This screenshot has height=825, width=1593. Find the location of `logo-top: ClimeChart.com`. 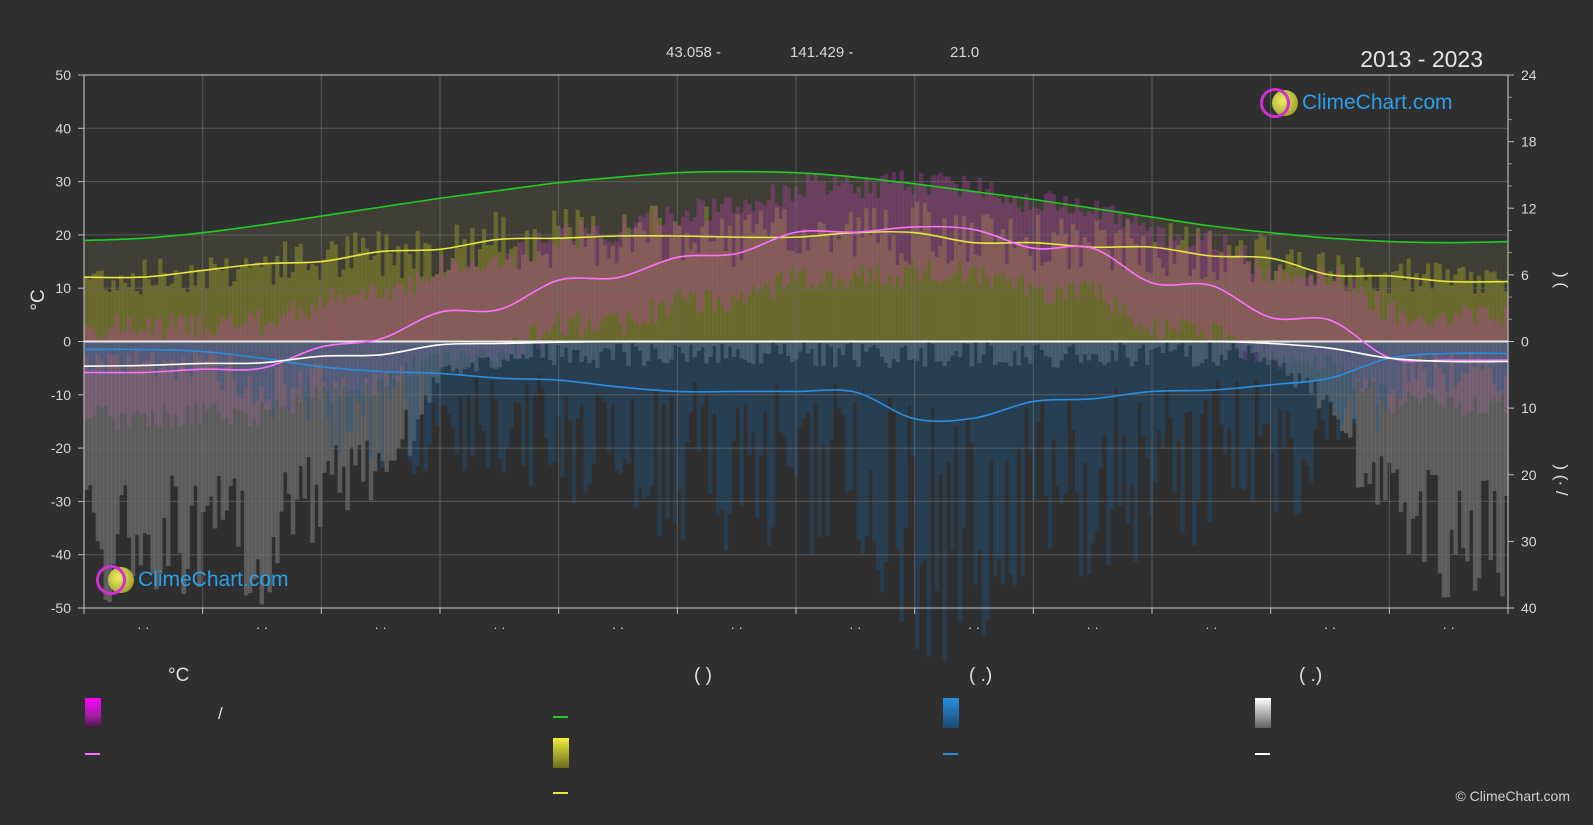

logo-top: ClimeChart.com is located at coordinates (1356, 103).